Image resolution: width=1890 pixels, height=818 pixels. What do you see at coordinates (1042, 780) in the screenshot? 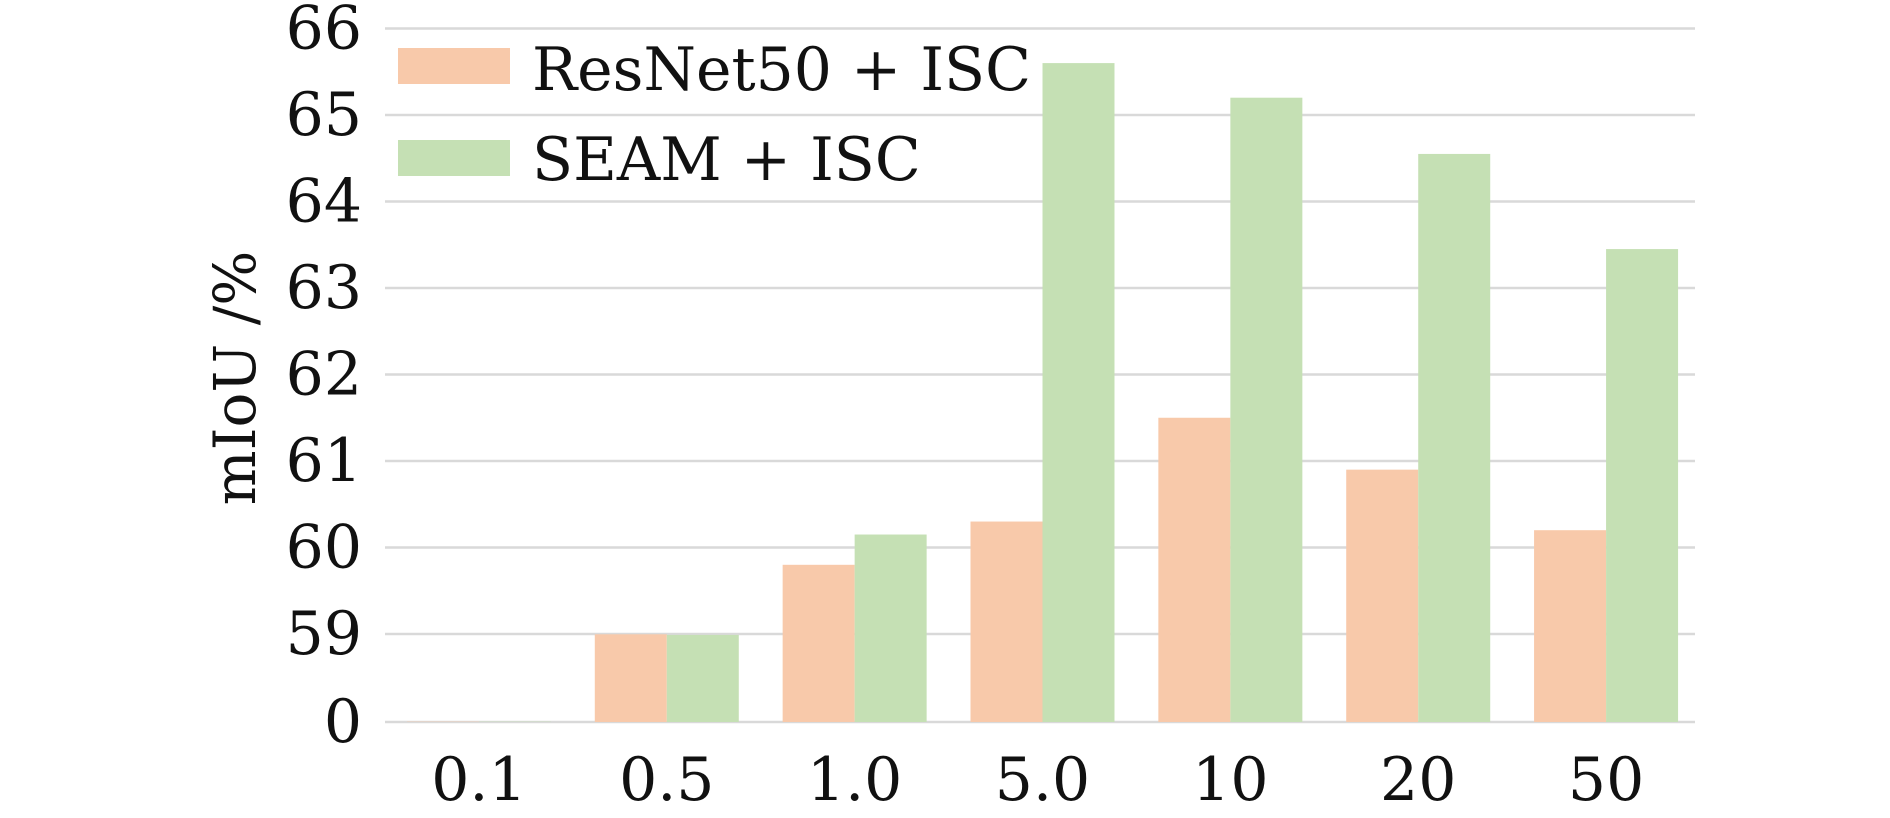
I see `x-tick-label-5.0: 5.0` at bounding box center [1042, 780].